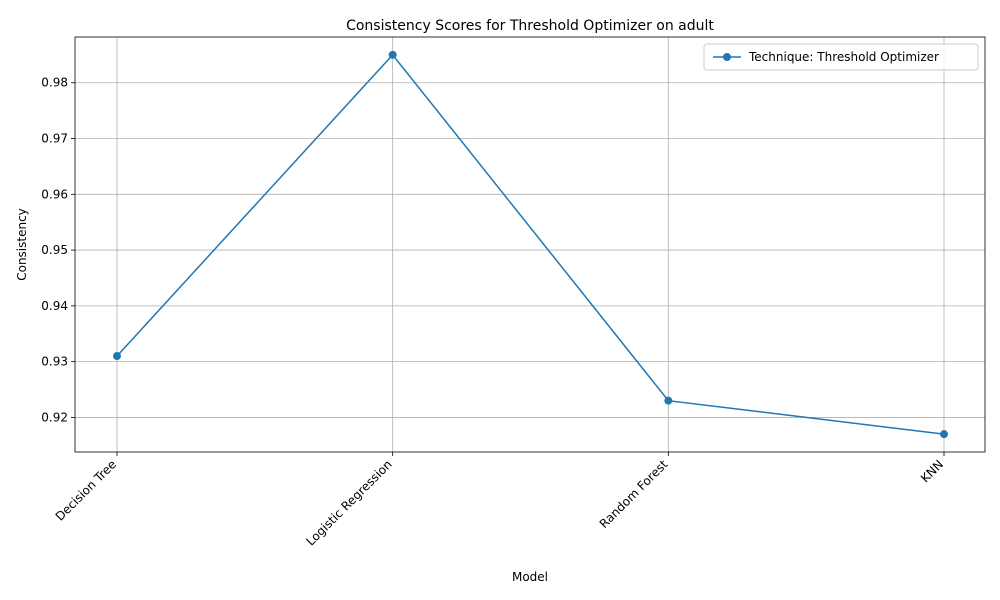 The image size is (1000, 600). I want to click on y-tick-label: 0.97, so click(54, 139).